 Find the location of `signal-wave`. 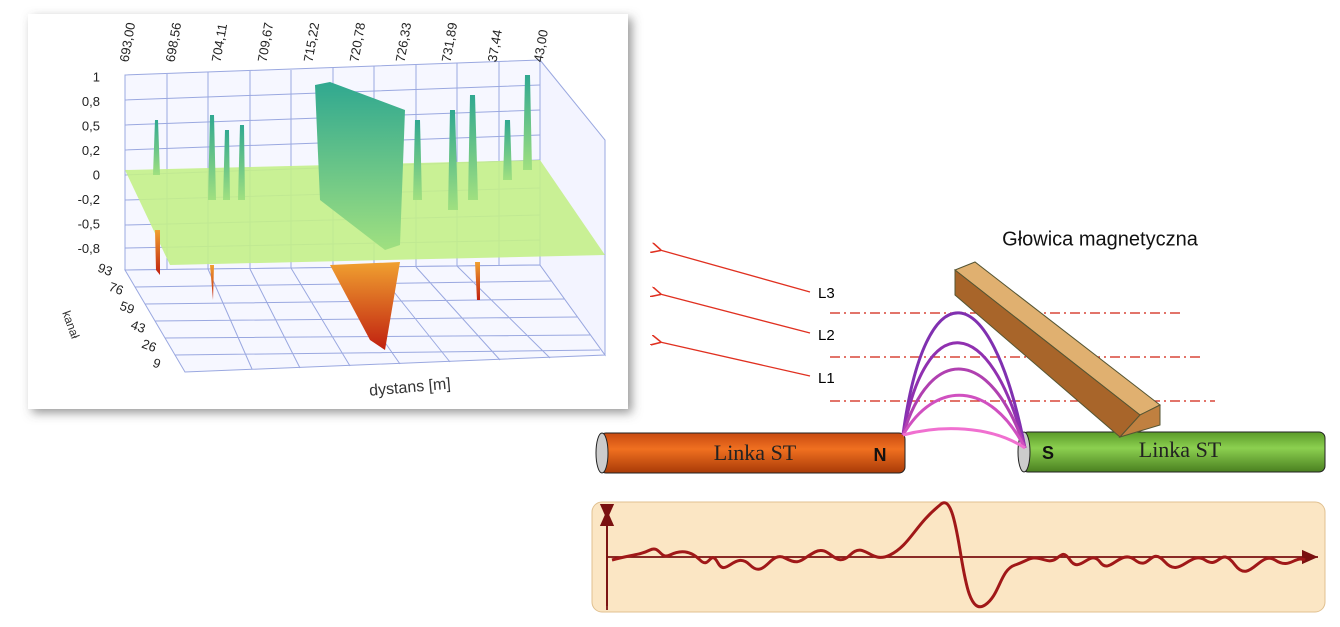

signal-wave is located at coordinates (958, 555).